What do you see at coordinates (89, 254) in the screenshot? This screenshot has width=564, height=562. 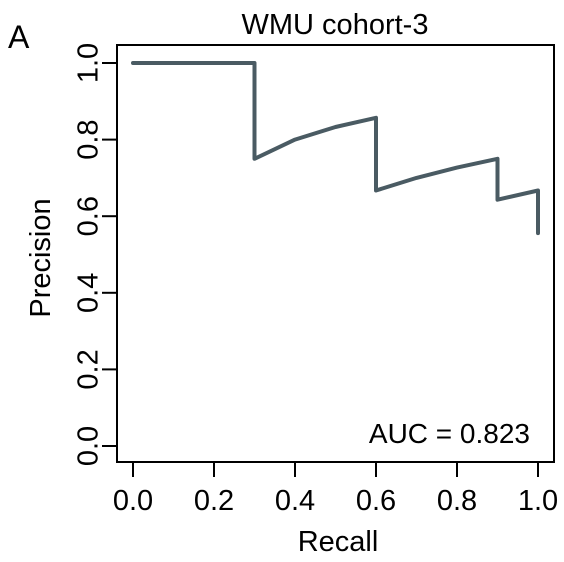 I see `y-axis-tick-labels: 0.0 0.2 0.4 0.6 0.8 1.0` at bounding box center [89, 254].